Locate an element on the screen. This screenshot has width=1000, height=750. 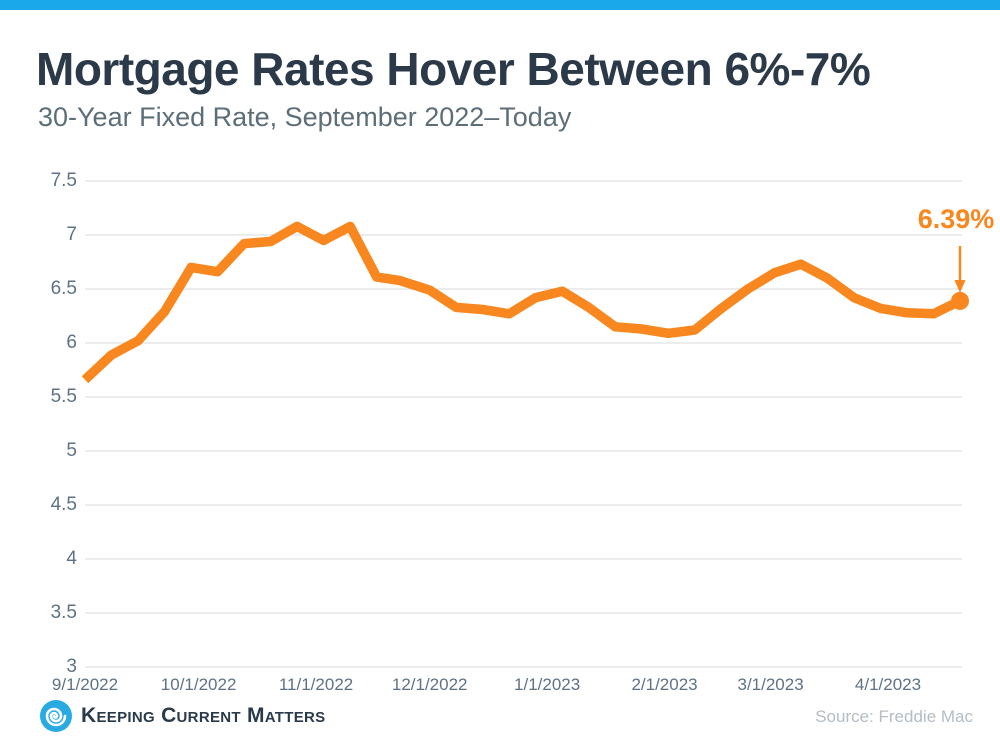
y-axis-tick-label: 5 is located at coordinates (71, 450).